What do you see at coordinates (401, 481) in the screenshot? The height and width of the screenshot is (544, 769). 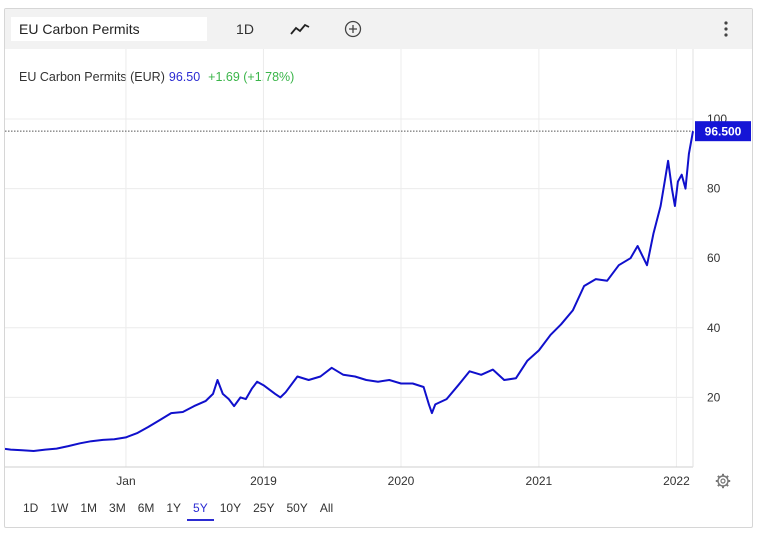 I see `x-tick-label: 2020` at bounding box center [401, 481].